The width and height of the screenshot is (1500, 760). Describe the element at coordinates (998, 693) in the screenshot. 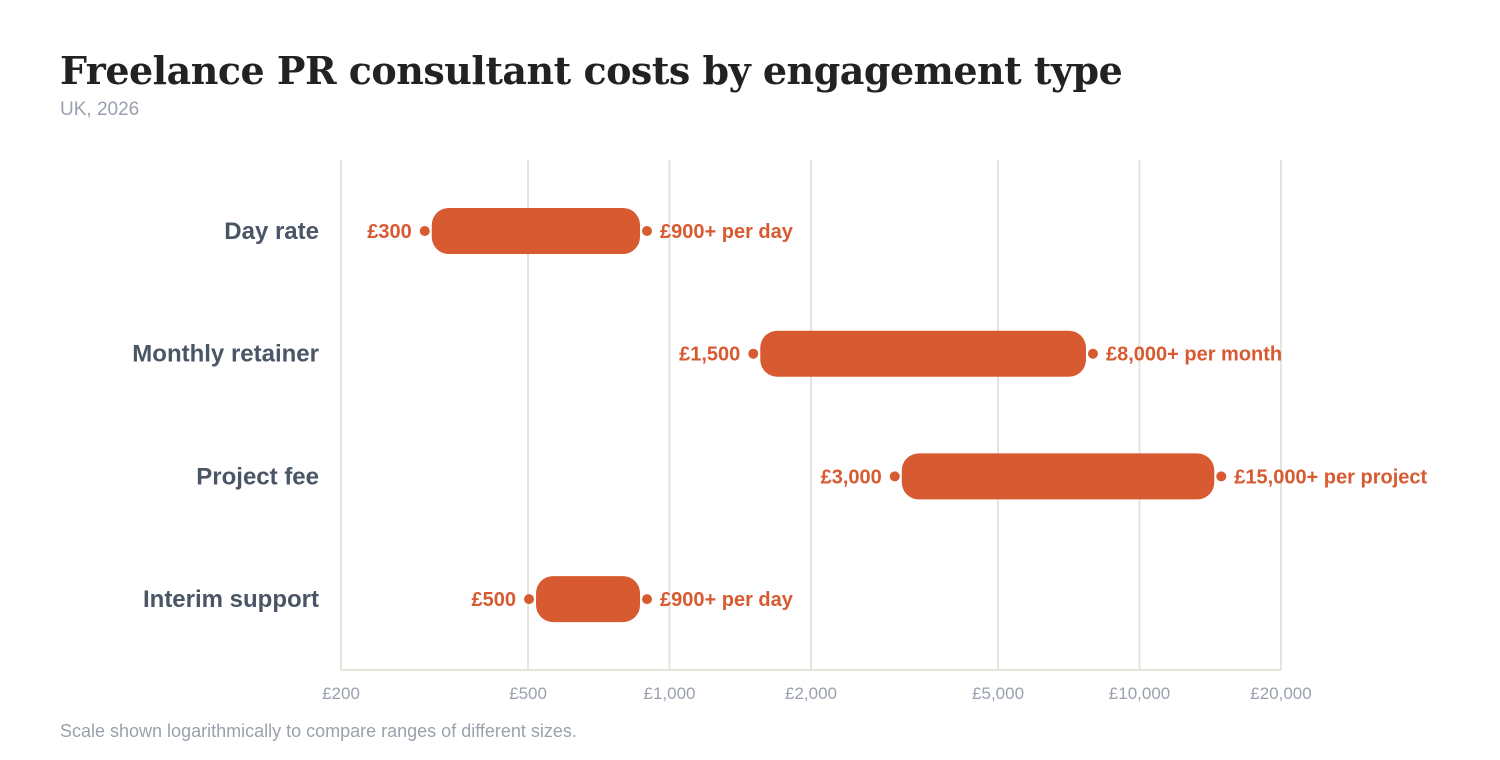

I see `x-tick-label: £5,000` at that location.